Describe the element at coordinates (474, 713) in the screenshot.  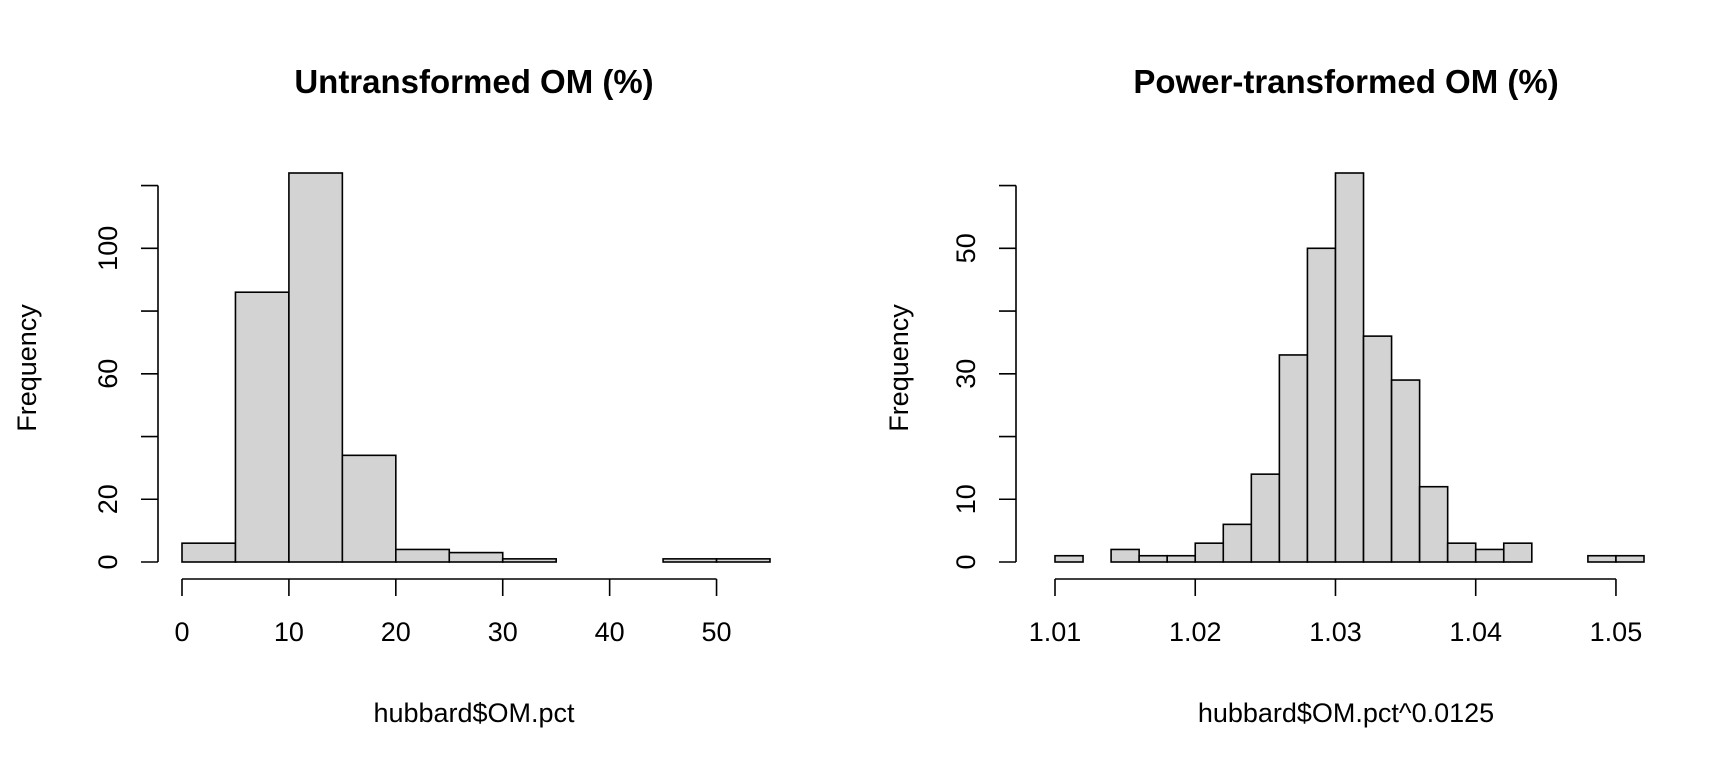
I see `x-axis-label: hubbard$OM.pct` at that location.